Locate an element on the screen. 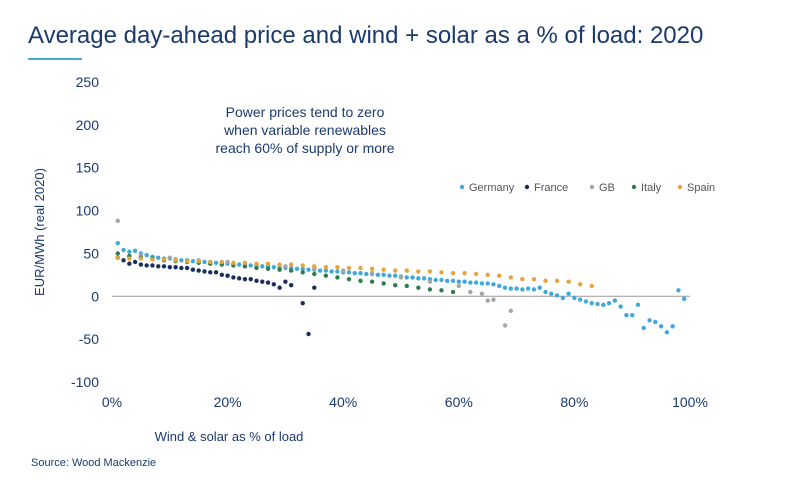 The width and height of the screenshot is (800, 480). annotation-line: reach 60% of supply or more is located at coordinates (305, 148).